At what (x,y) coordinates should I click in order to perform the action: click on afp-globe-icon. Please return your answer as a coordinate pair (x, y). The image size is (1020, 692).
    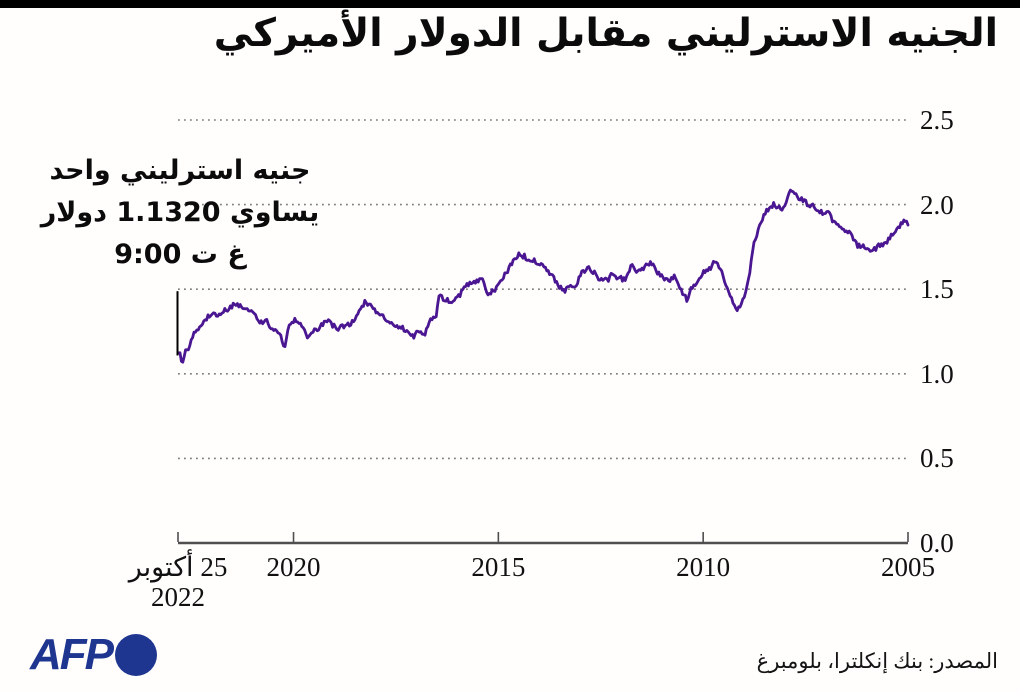
    Looking at the image, I should click on (136, 655).